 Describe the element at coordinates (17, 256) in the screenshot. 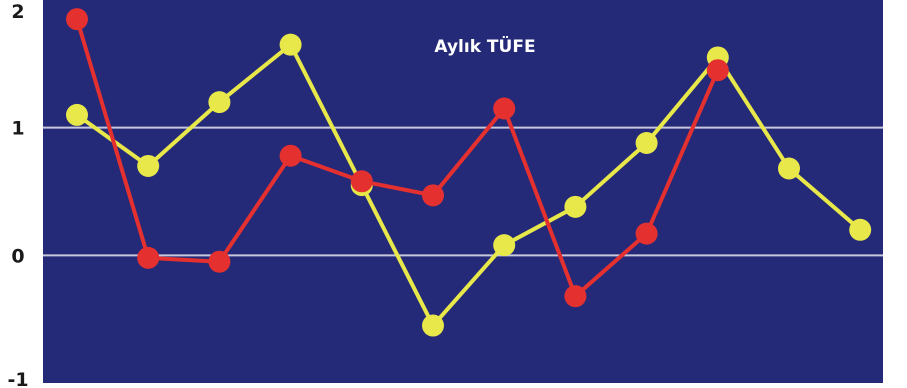

I see `y-tick-label: 0` at that location.